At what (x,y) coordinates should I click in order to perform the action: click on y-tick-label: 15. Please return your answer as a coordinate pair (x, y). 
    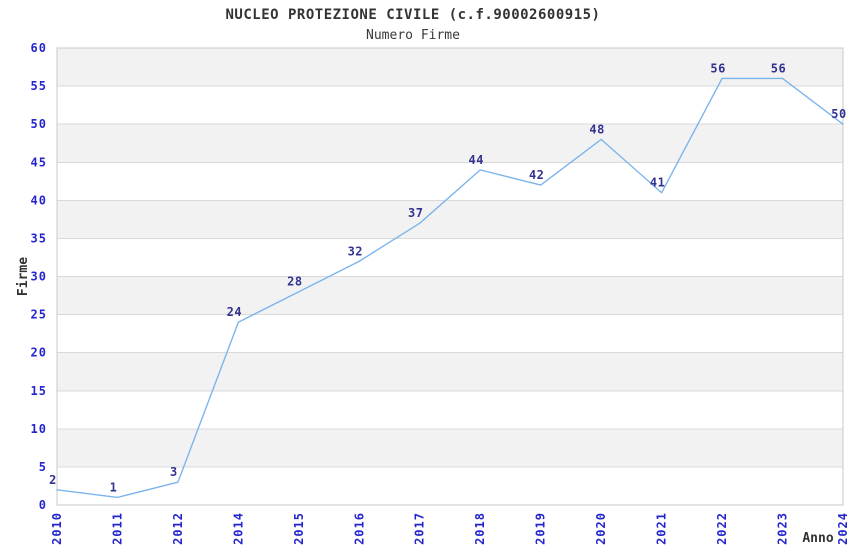
    Looking at the image, I should click on (39, 391).